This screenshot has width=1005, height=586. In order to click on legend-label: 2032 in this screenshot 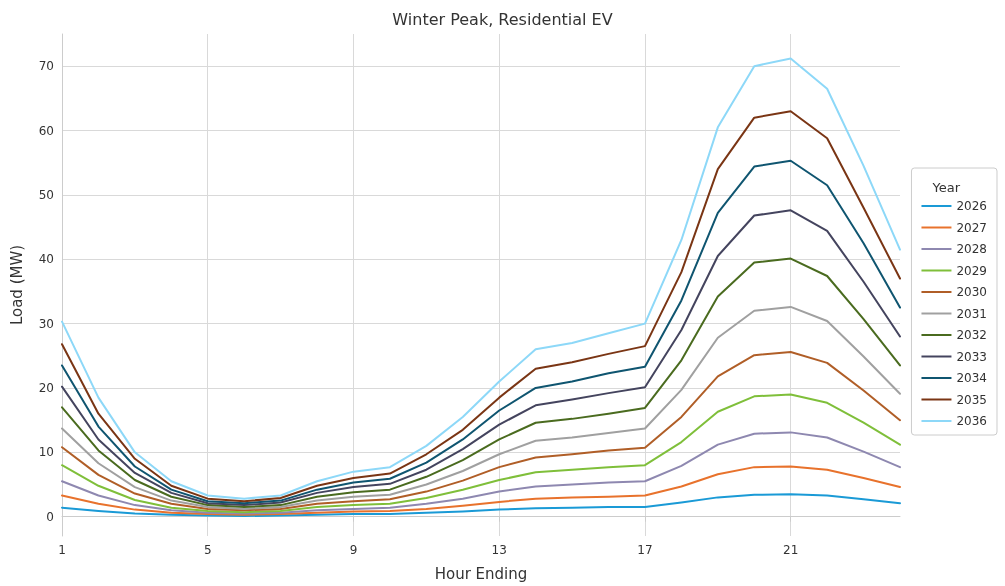, I will do `click(972, 335)`.